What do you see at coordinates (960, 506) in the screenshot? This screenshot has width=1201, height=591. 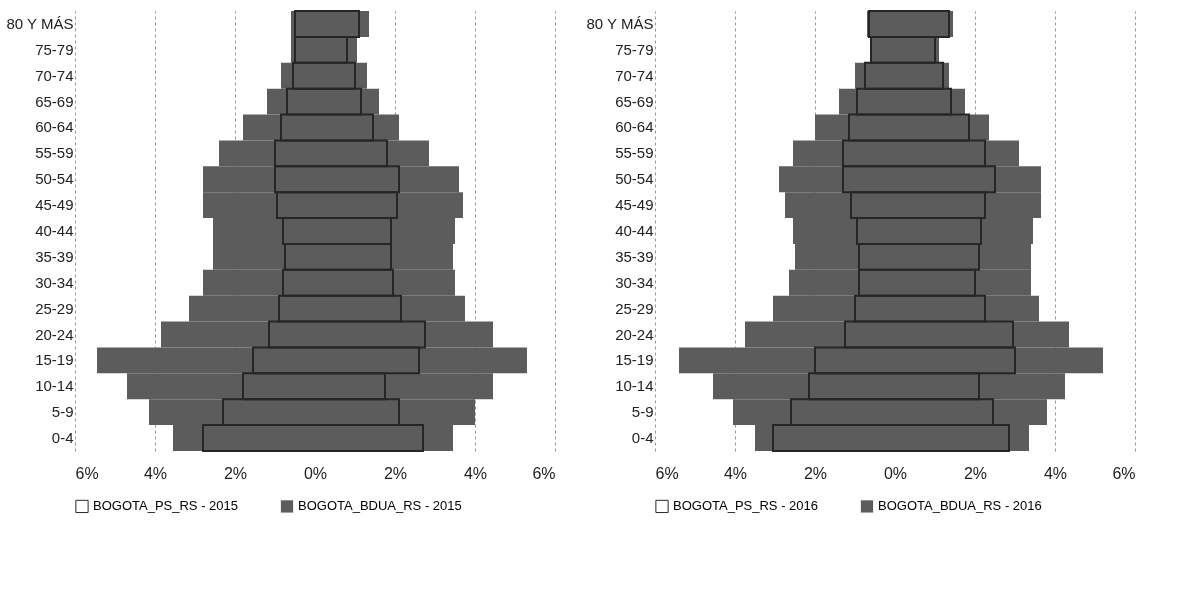 I see `legend-label: BOGOTA_BDUA_RS - 2016` at bounding box center [960, 506].